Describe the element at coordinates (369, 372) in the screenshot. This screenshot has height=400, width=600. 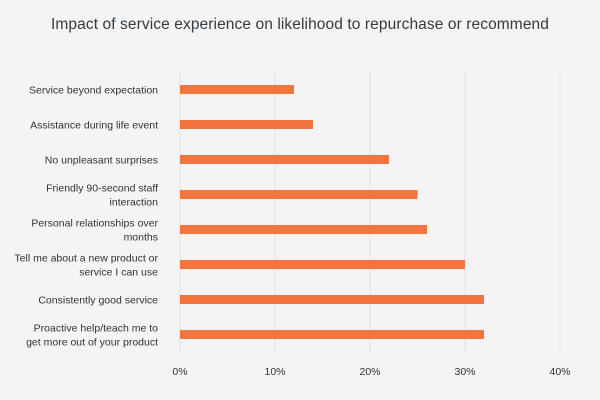
I see `x-tick-label: 20%` at that location.